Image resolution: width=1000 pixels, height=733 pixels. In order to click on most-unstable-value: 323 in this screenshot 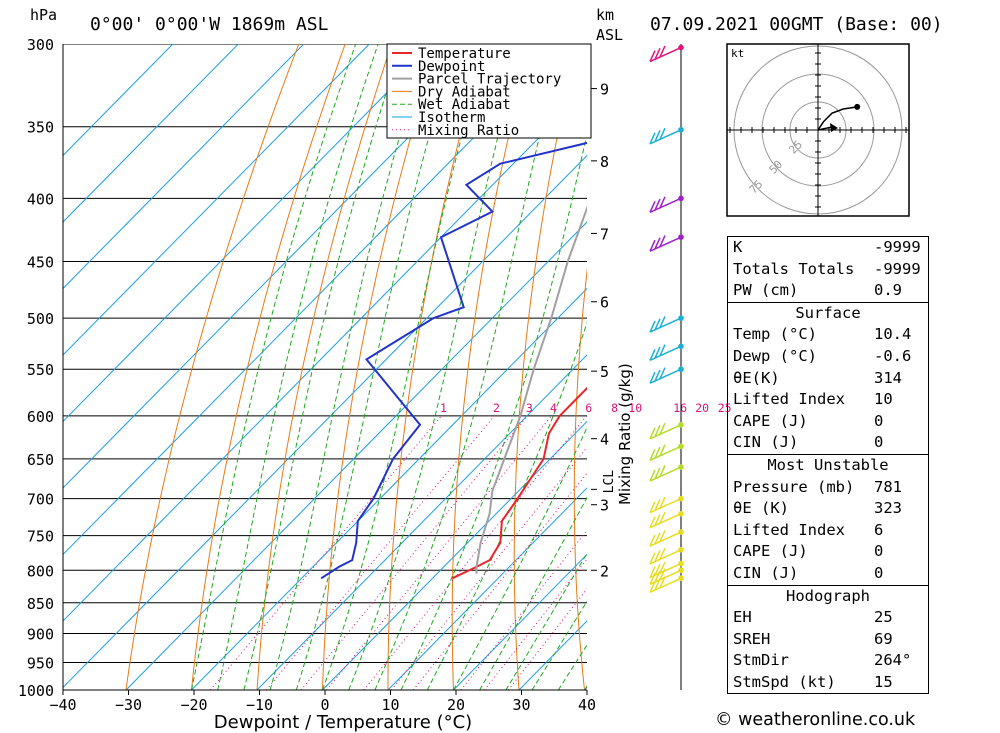, I will do `click(888, 508)`.